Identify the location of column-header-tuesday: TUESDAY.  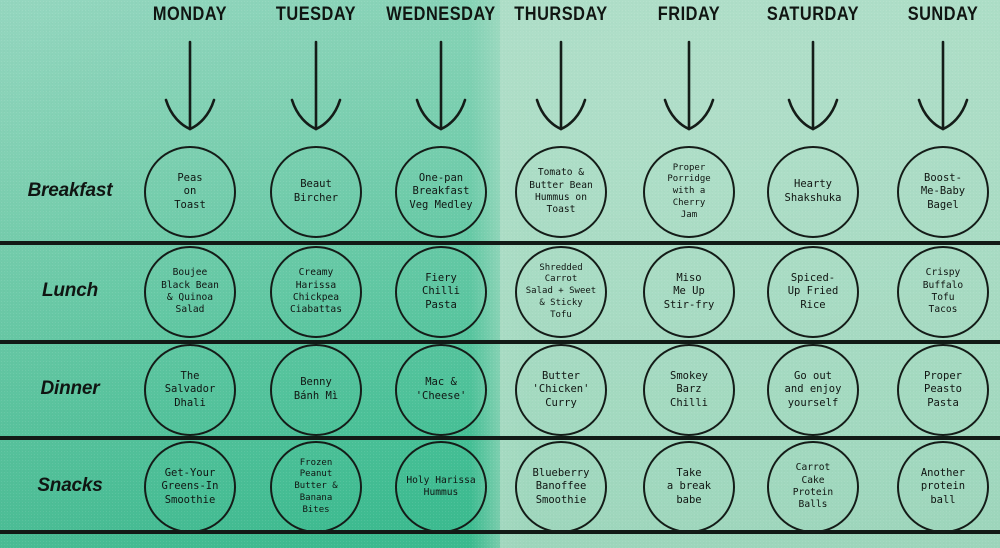
(316, 14).